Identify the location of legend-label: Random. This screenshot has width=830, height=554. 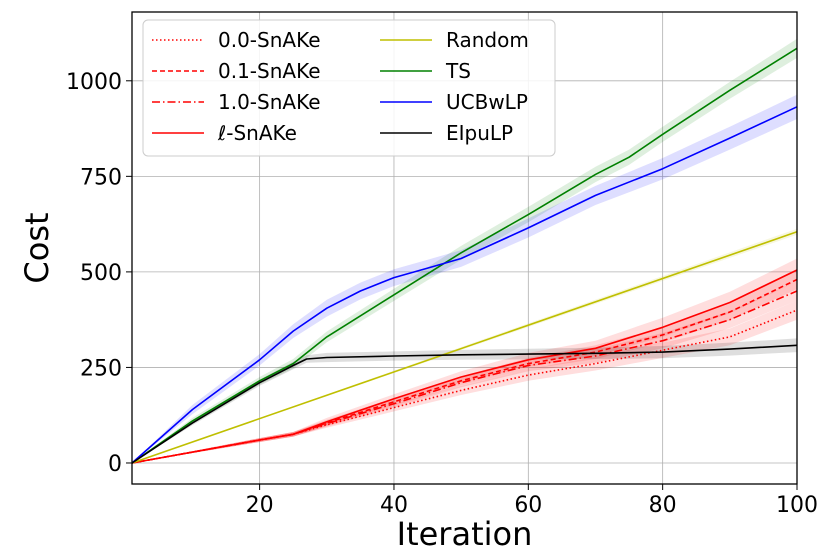
(487, 40).